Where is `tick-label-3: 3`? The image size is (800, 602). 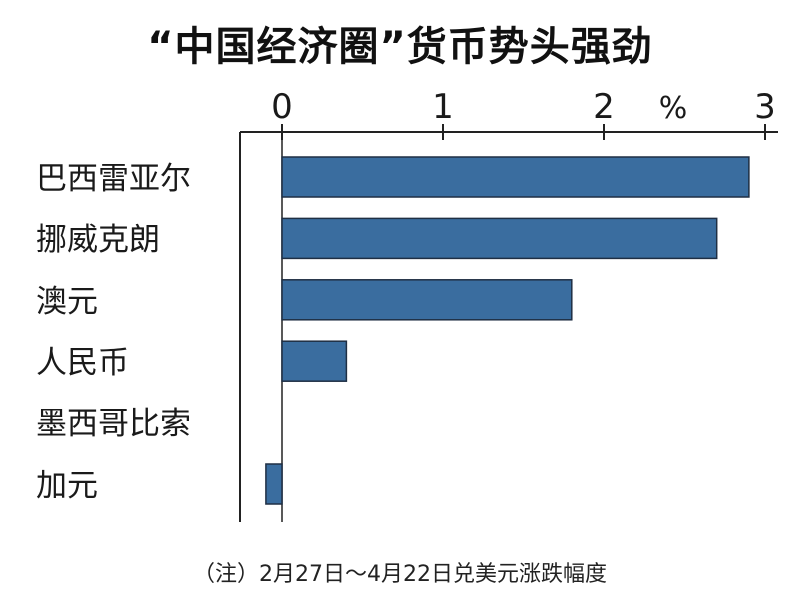
tick-label-3: 3 is located at coordinates (765, 107).